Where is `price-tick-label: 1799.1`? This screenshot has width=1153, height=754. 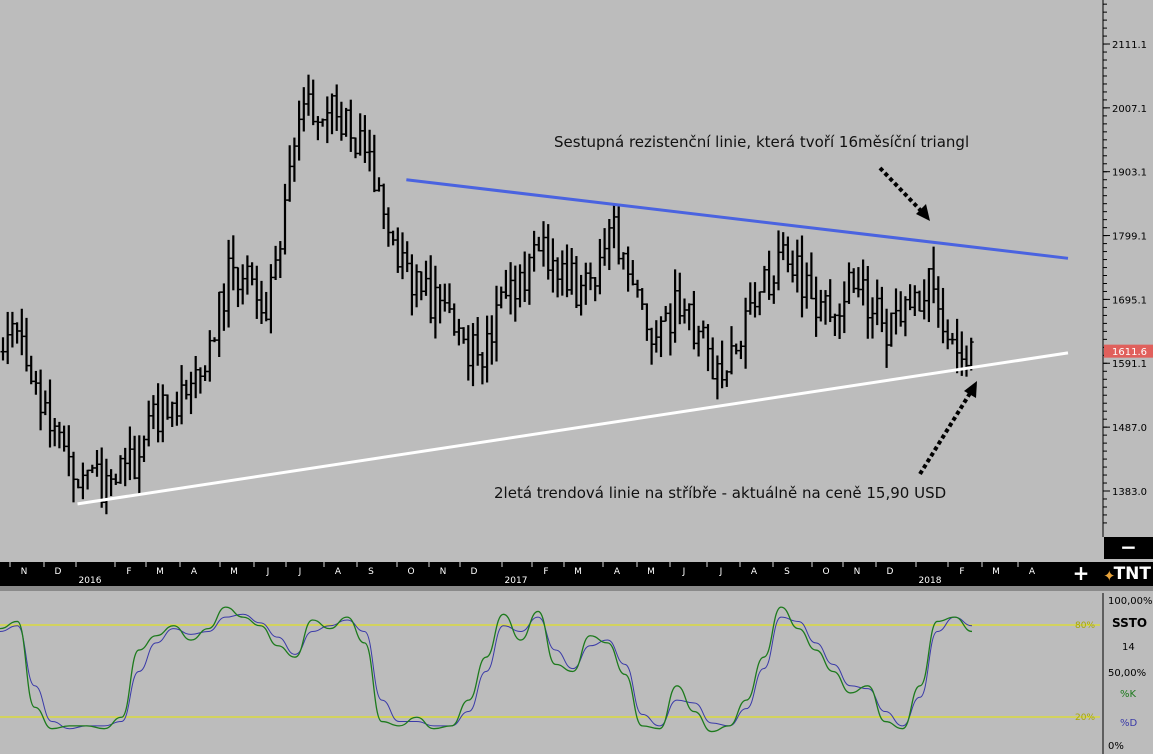 price-tick-label: 1799.1 is located at coordinates (1129, 237).